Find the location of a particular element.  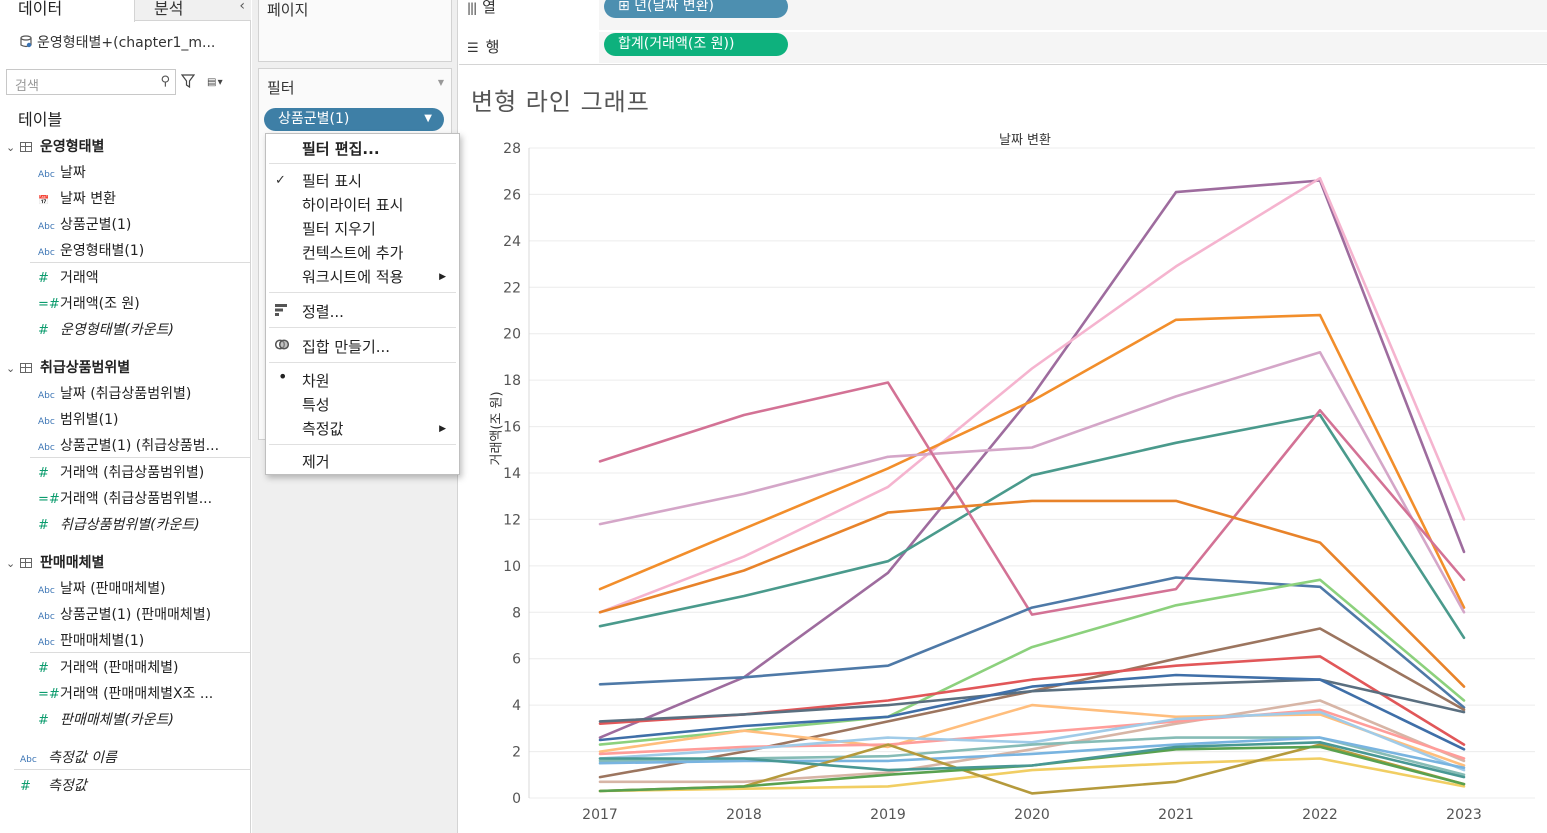

field-item: Abc 날짜 is located at coordinates (62, 172).